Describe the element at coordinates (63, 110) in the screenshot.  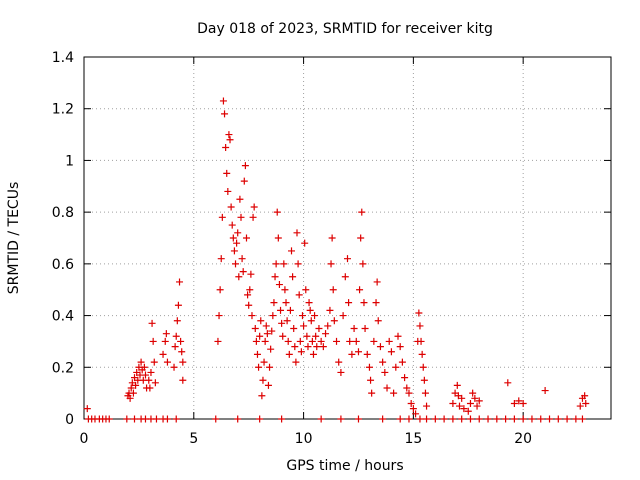
I see `y-tick-label: 1.2` at that location.